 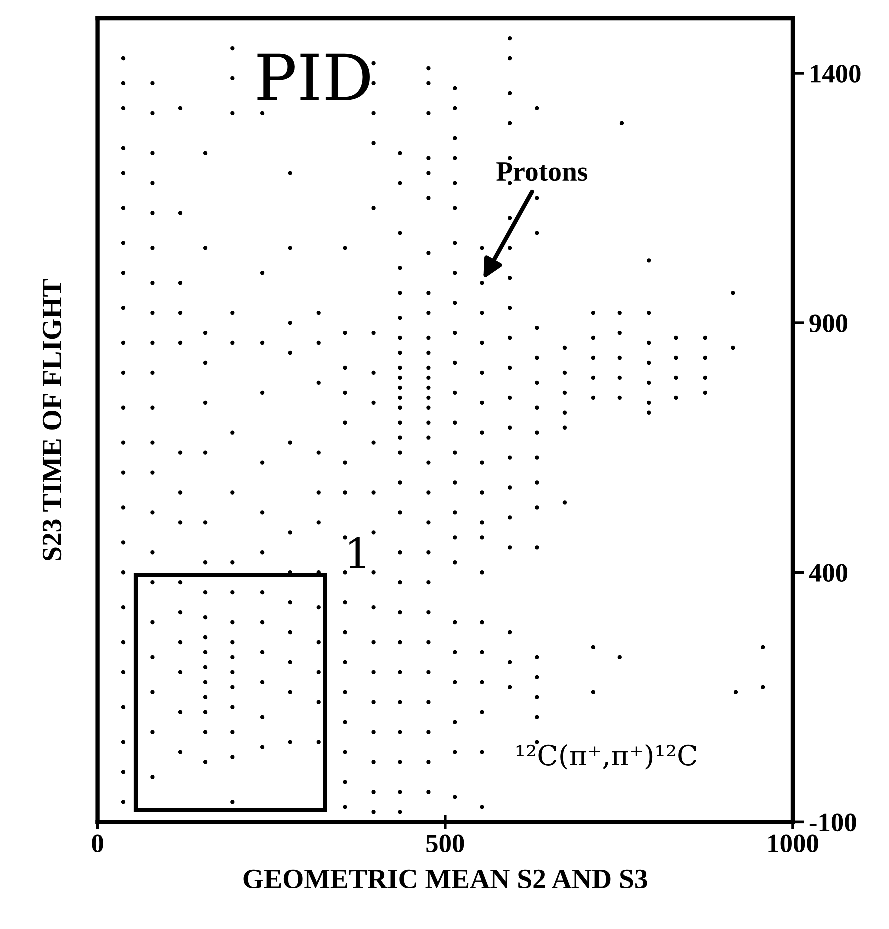 I want to click on y-tick-label: 900, so click(x=829, y=323).